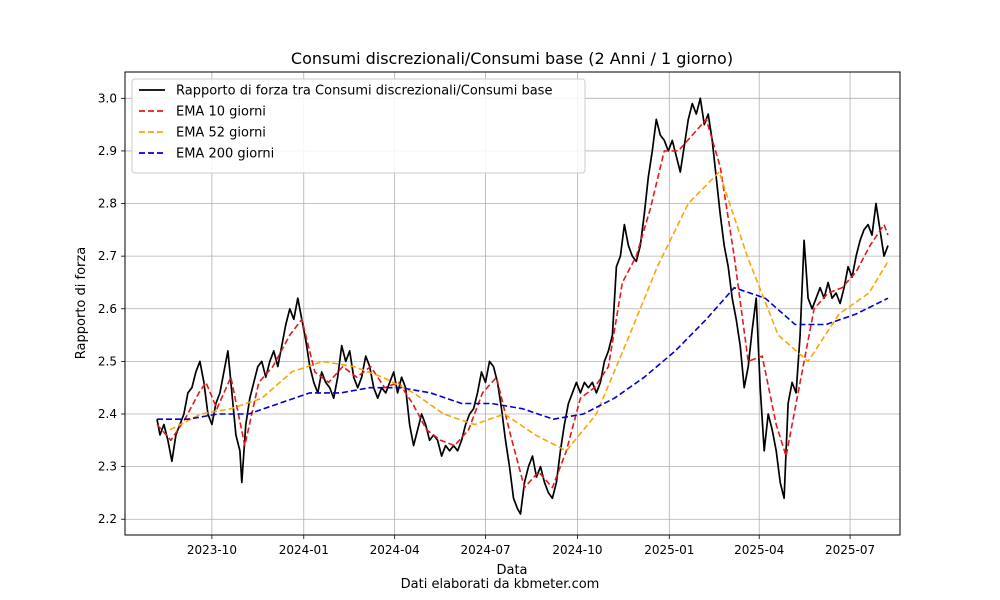  What do you see at coordinates (107, 151) in the screenshot?
I see `y-tick-label: 2.9` at bounding box center [107, 151].